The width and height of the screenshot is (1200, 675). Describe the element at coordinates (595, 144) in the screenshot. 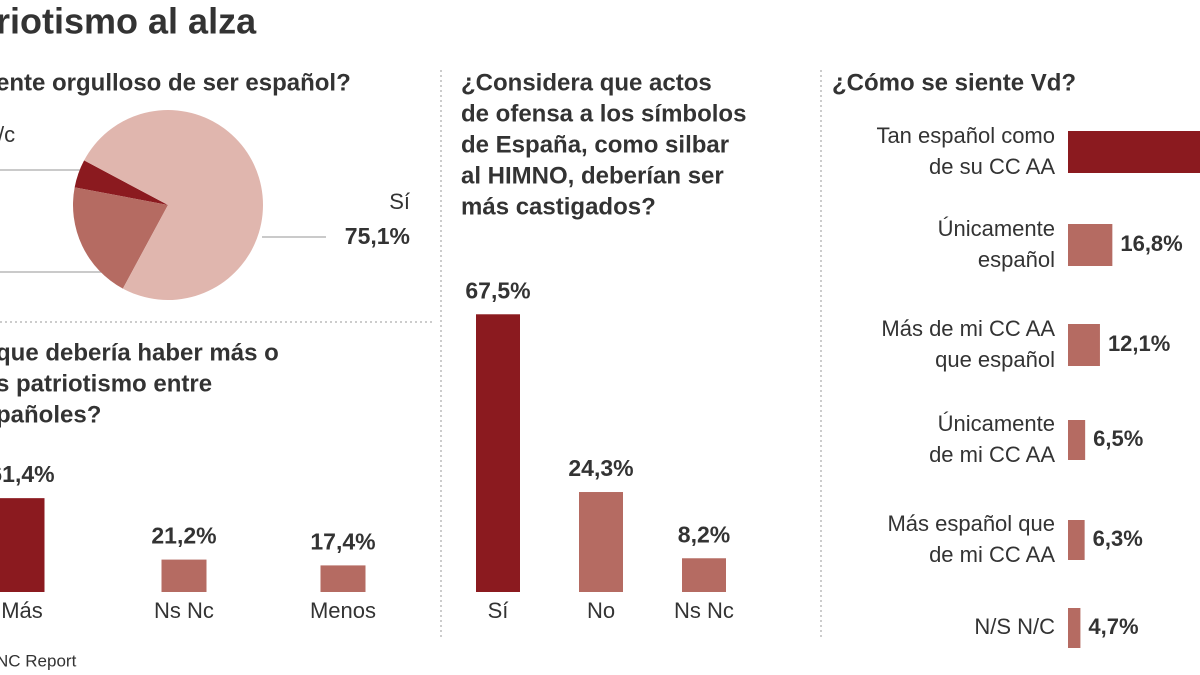

I see `chart-title: de España, como silbar` at that location.